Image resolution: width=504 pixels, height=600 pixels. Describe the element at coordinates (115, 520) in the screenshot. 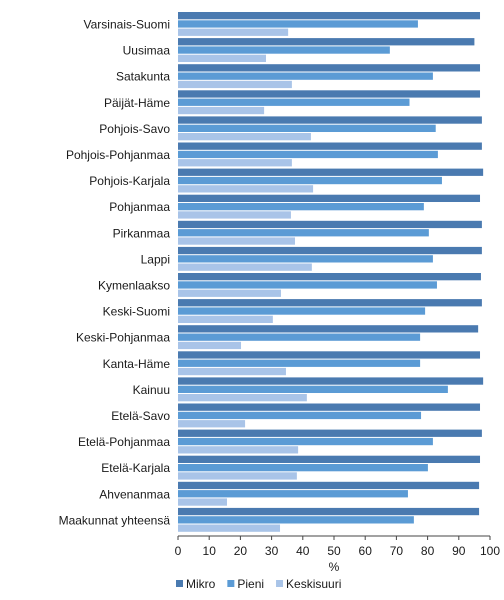

I see `category-label: Maakunnat yhteensä` at that location.